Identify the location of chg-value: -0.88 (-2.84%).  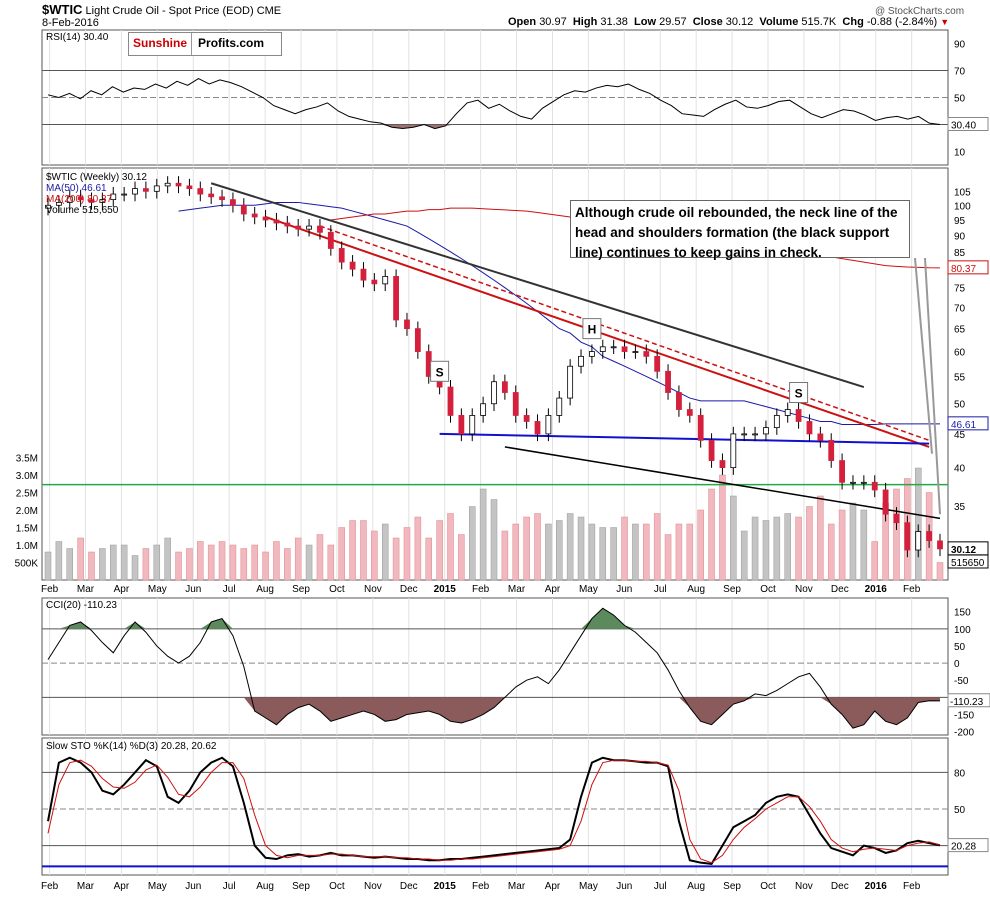
(902, 22).